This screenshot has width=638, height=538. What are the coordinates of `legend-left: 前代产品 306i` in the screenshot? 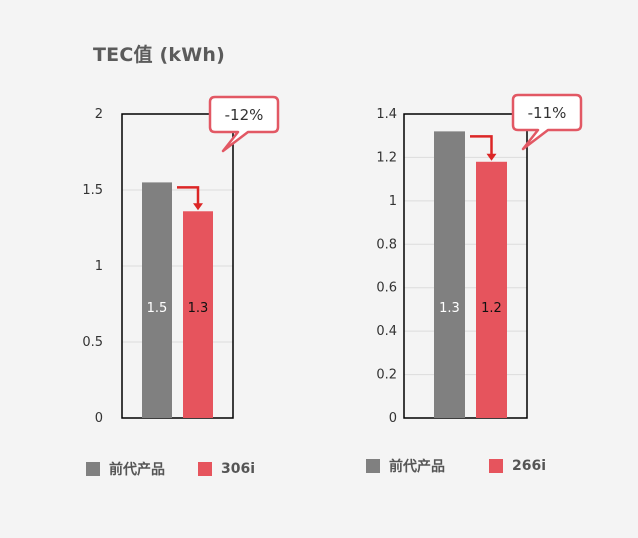 It's located at (170, 469).